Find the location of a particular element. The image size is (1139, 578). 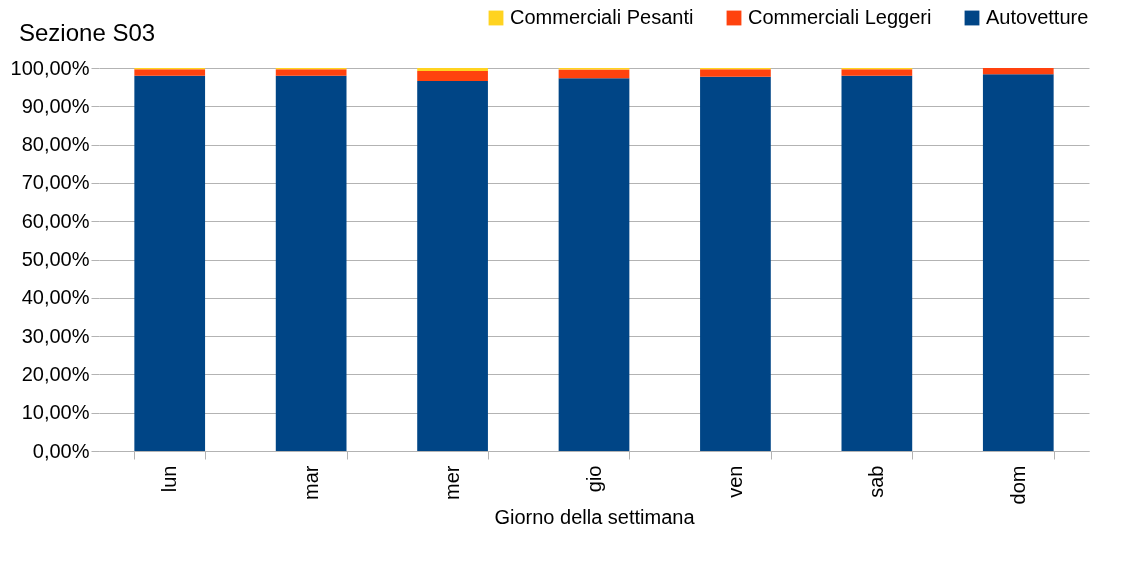

y-tick-label: 100,00% is located at coordinates (50, 67).